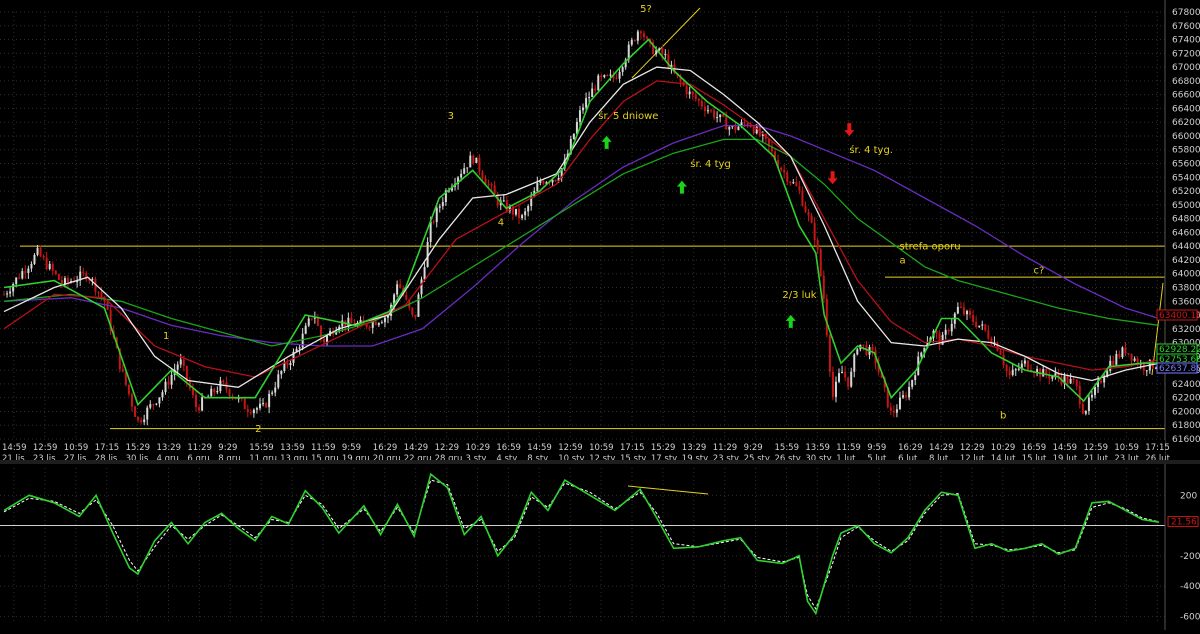 This screenshot has width=1200, height=634. I want to click on osc-tick-label: -200, so click(1190, 557).